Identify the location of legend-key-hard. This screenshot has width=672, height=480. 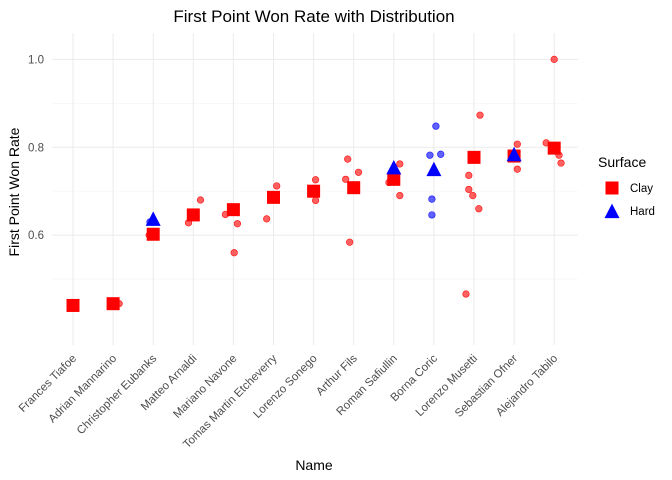
(612, 211).